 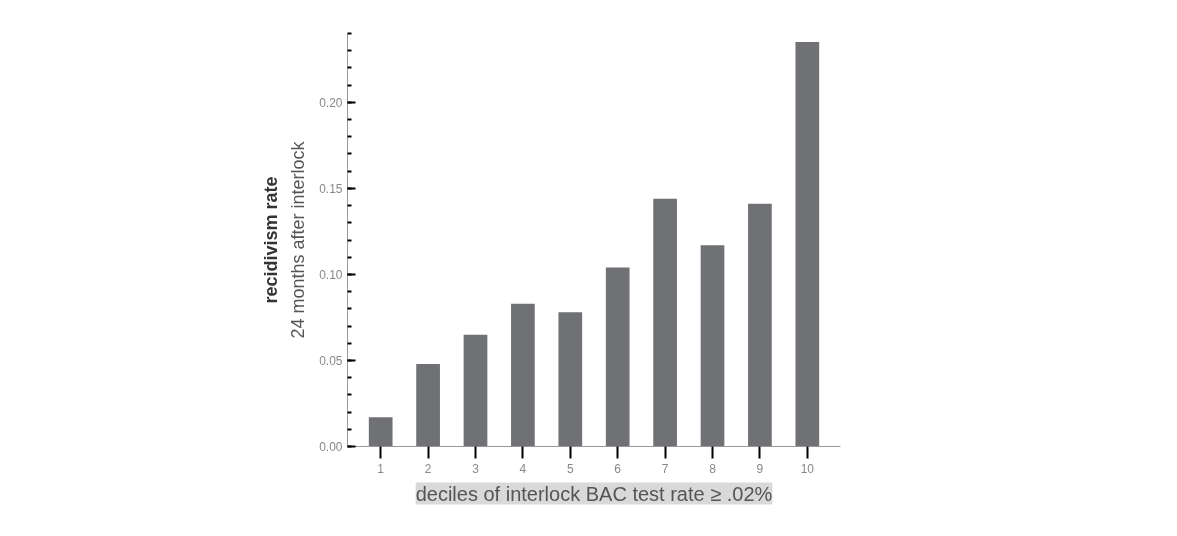 I want to click on y-tick-label: 0.10, so click(x=331, y=274).